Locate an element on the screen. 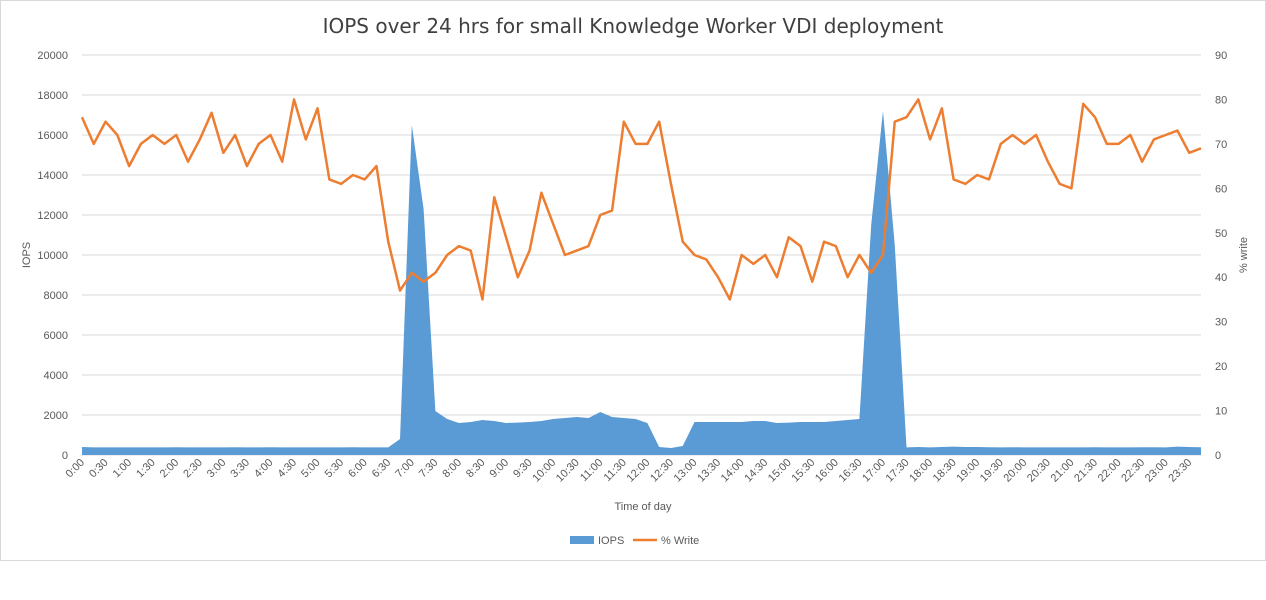 The width and height of the screenshot is (1266, 600). x-tick-label: 13:00 is located at coordinates (686, 471).